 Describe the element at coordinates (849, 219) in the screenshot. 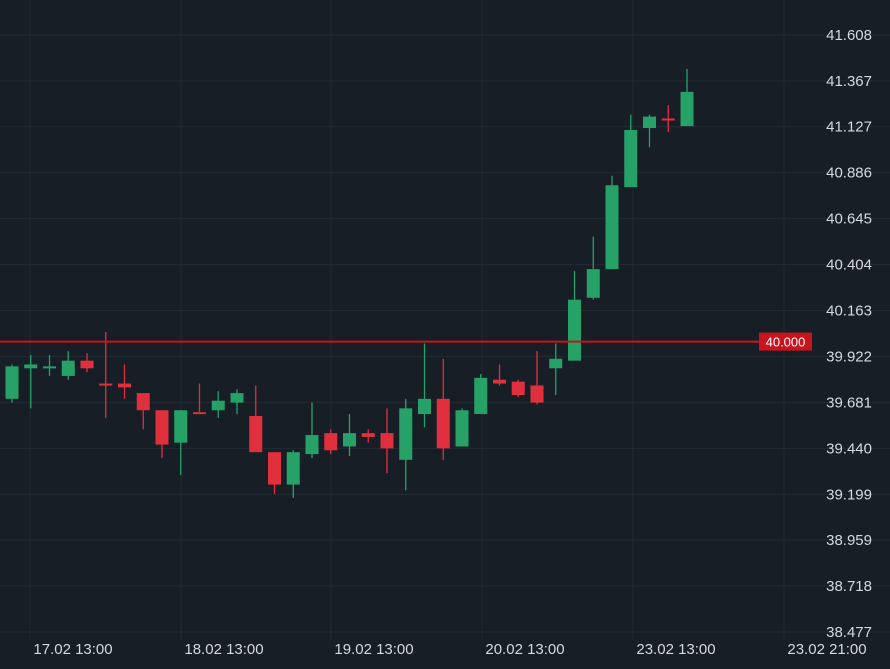

I see `y-tick-label: 40.645` at that location.